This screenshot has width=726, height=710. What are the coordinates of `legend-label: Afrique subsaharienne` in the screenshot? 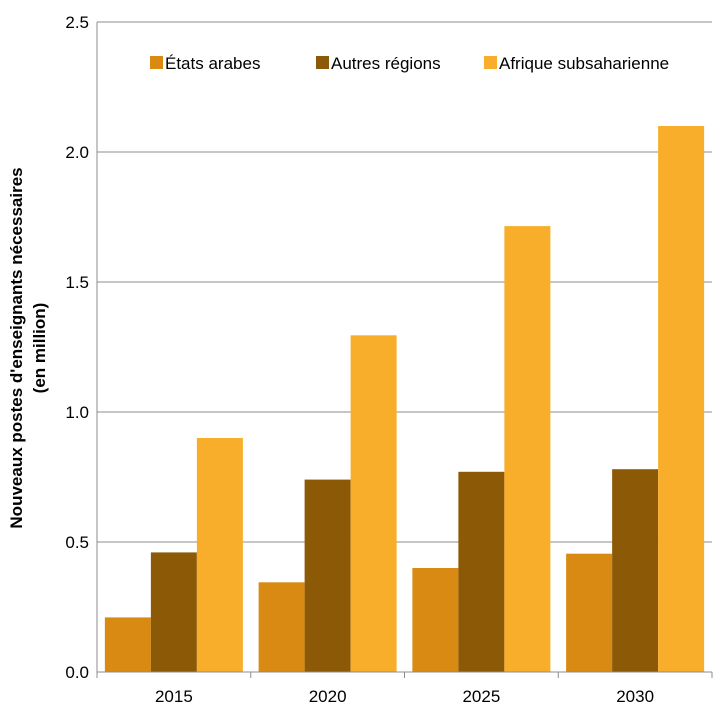 It's located at (584, 63).